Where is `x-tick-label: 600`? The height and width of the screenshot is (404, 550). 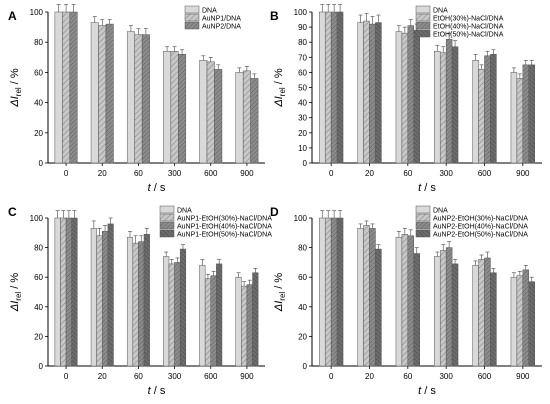 x-tick-label: 600 is located at coordinates (211, 376).